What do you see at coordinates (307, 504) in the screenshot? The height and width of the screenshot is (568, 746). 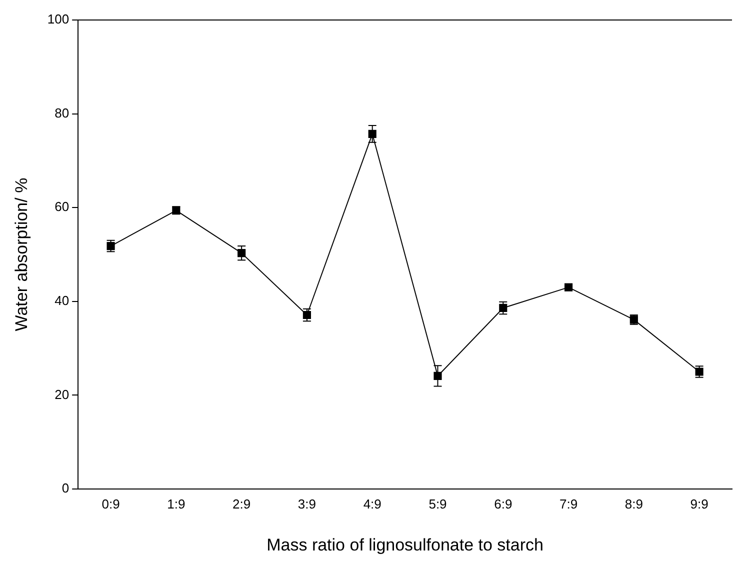 I see `x-tick-label: 3:9` at bounding box center [307, 504].